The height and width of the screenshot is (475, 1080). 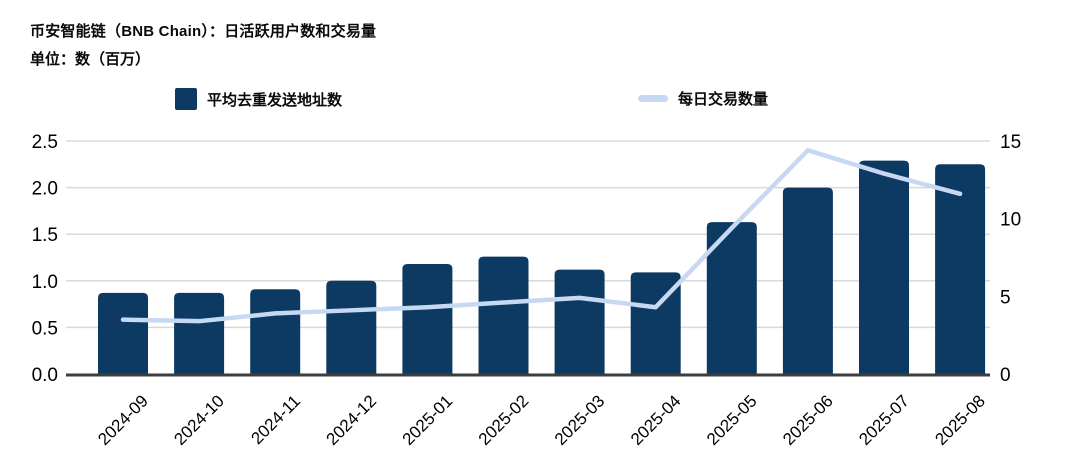 I want to click on x-axis-label: 2025-05, so click(x=732, y=420).